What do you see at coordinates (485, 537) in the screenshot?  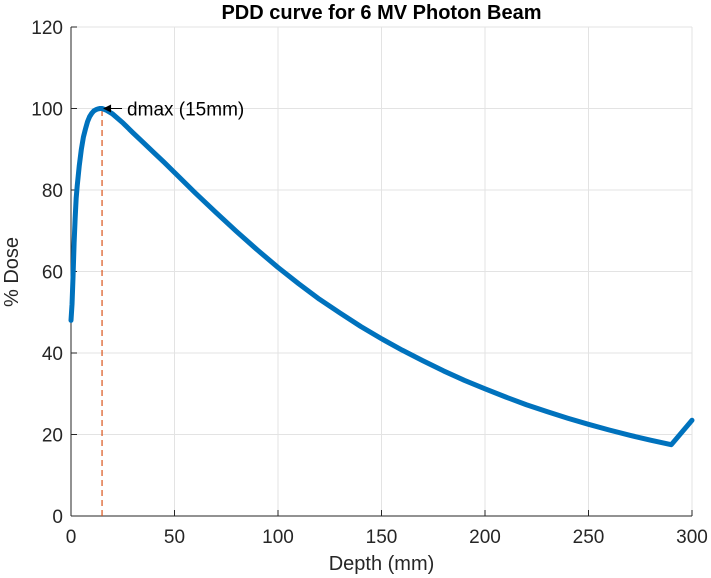 I see `x-tick-label: 200` at bounding box center [485, 537].